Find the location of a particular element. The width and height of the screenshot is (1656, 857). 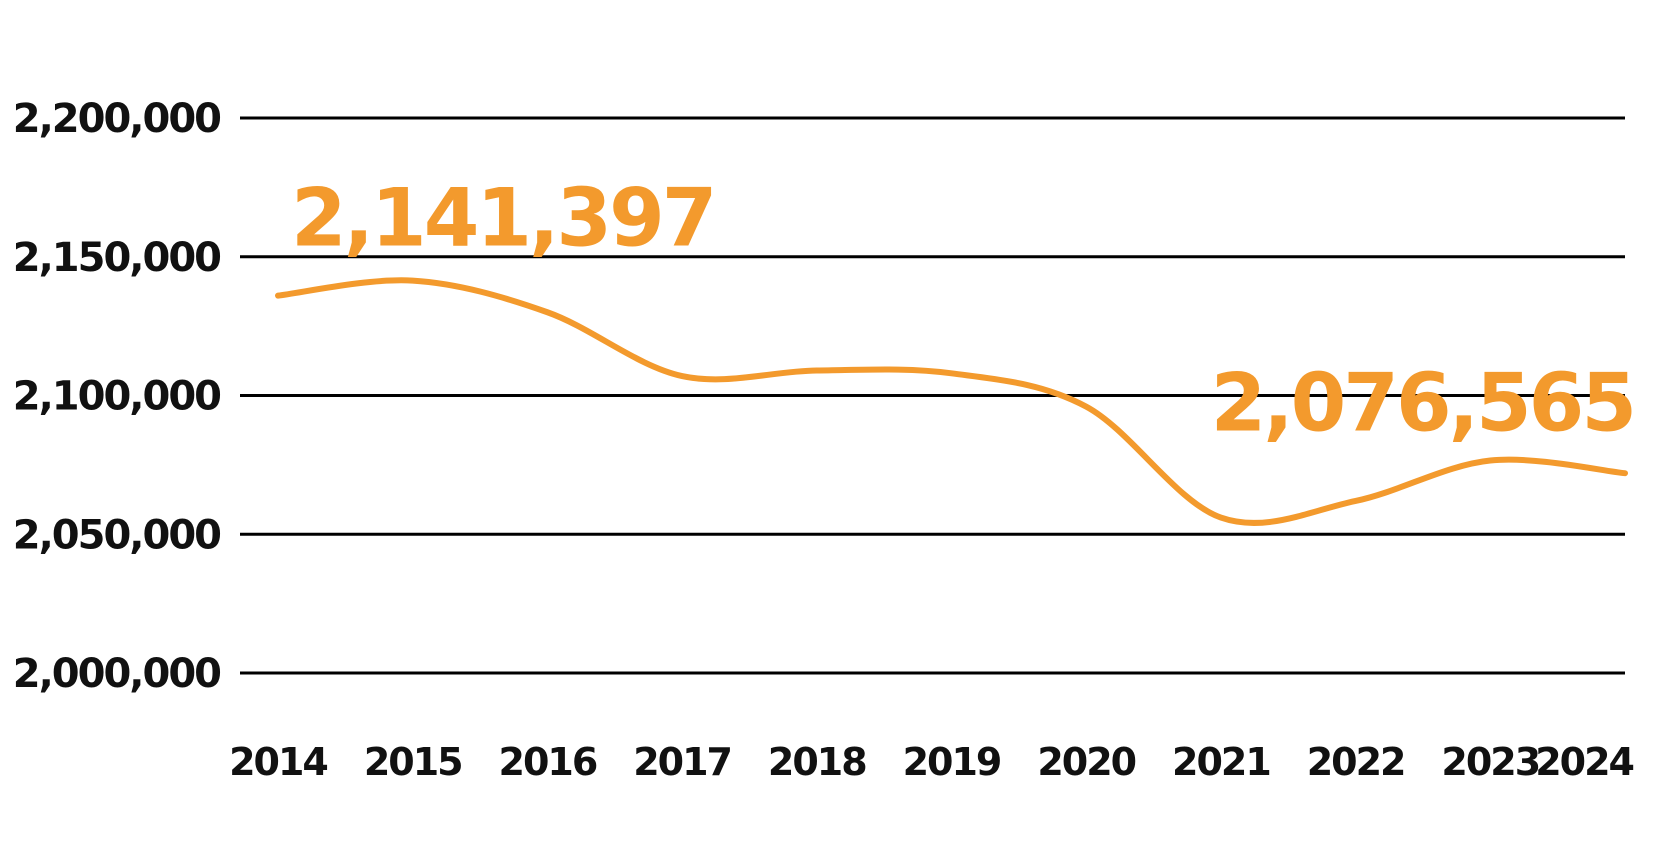

callout-label: 2,141,397 is located at coordinates (502, 218).